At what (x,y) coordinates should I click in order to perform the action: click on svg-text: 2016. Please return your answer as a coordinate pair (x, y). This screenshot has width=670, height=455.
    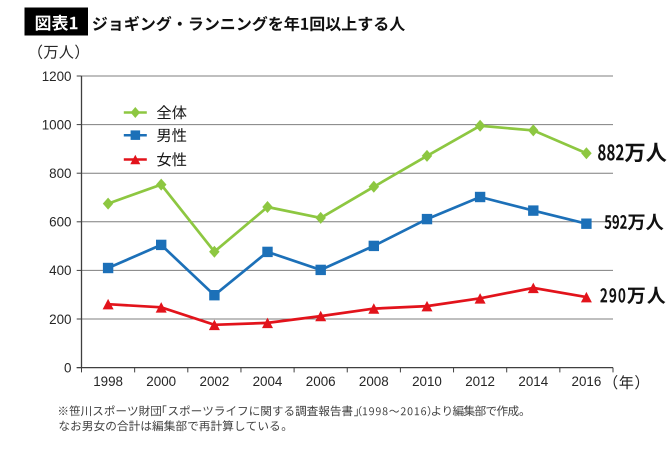
    Looking at the image, I should click on (587, 381).